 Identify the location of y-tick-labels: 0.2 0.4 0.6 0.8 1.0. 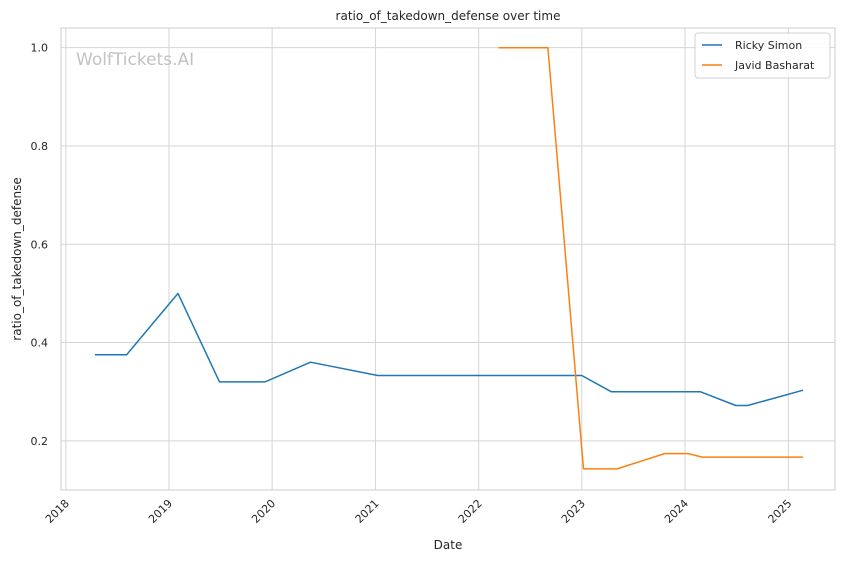
(40, 245).